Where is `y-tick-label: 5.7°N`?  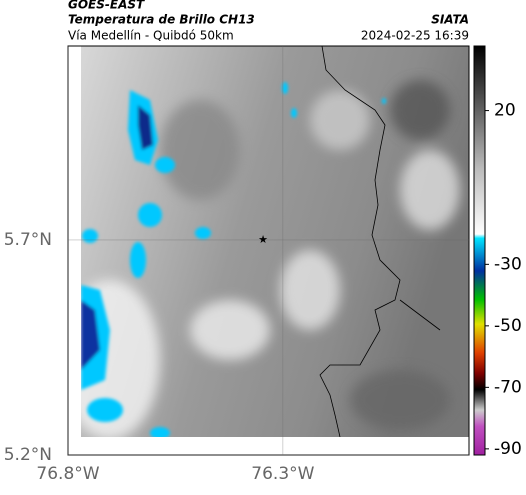 y-tick-label: 5.7°N is located at coordinates (28, 240).